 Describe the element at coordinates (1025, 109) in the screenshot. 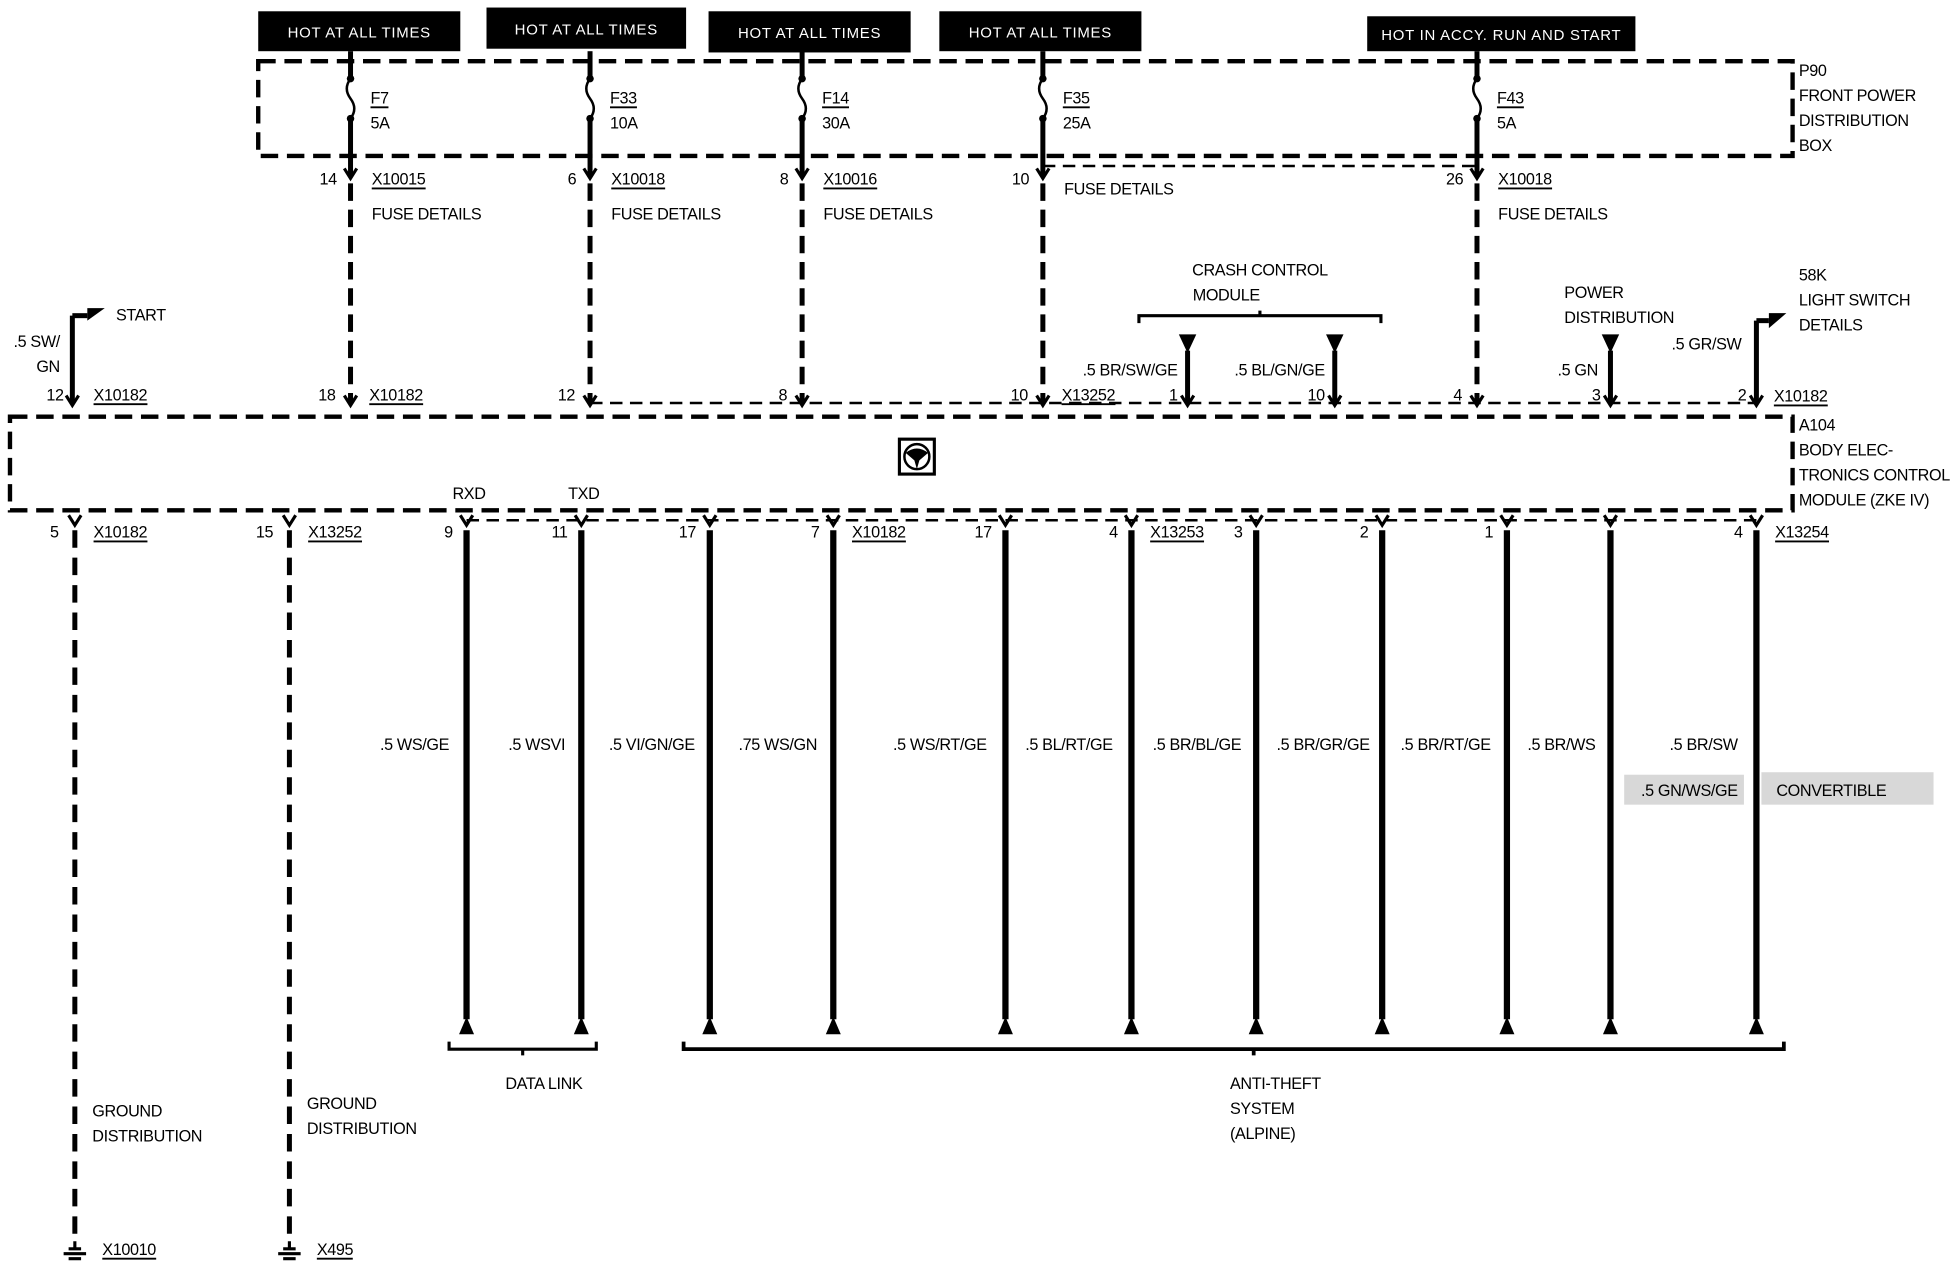

I see `fuse-box-outline` at that location.